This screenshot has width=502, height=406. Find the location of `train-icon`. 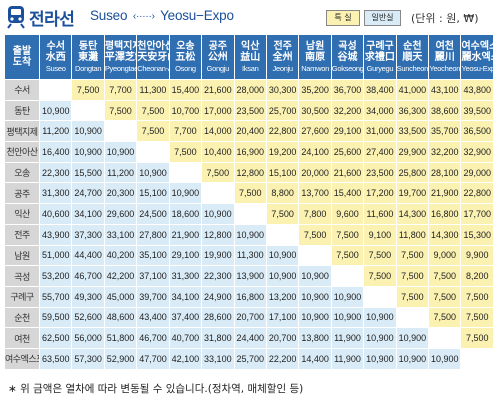

train-icon is located at coordinates (16, 17).